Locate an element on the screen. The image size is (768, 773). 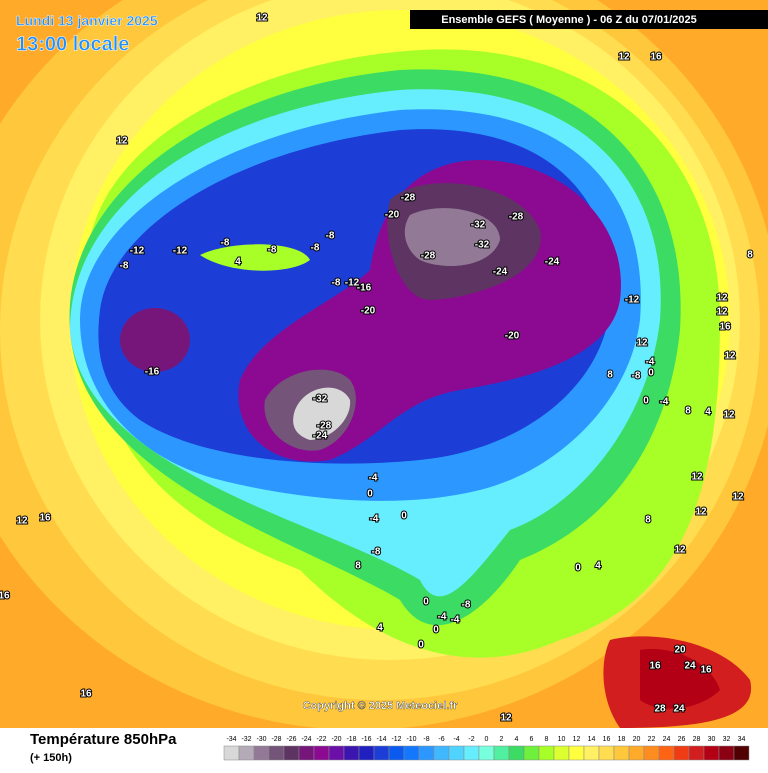
scale-tick-label: 24 is located at coordinates (667, 739).